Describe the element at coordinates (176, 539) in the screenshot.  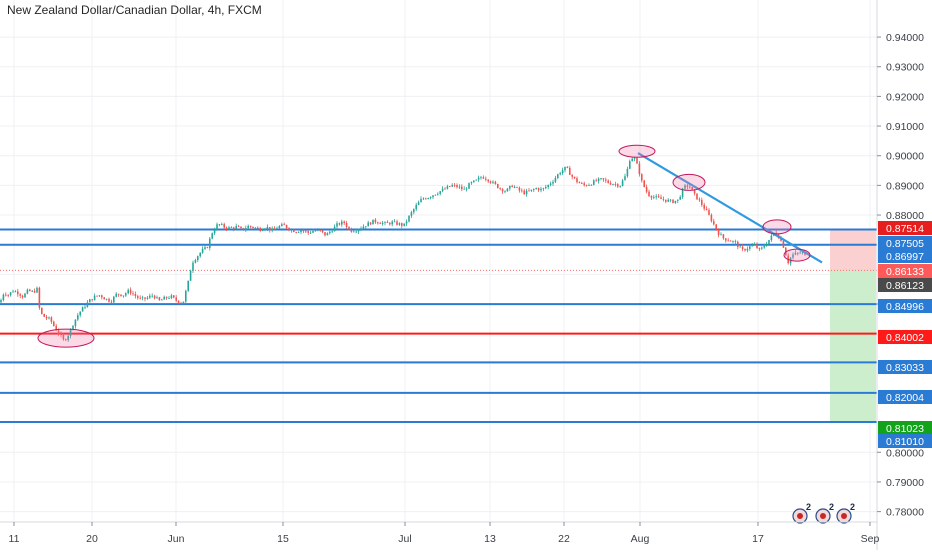
I see `time-tick-label: Jun` at that location.